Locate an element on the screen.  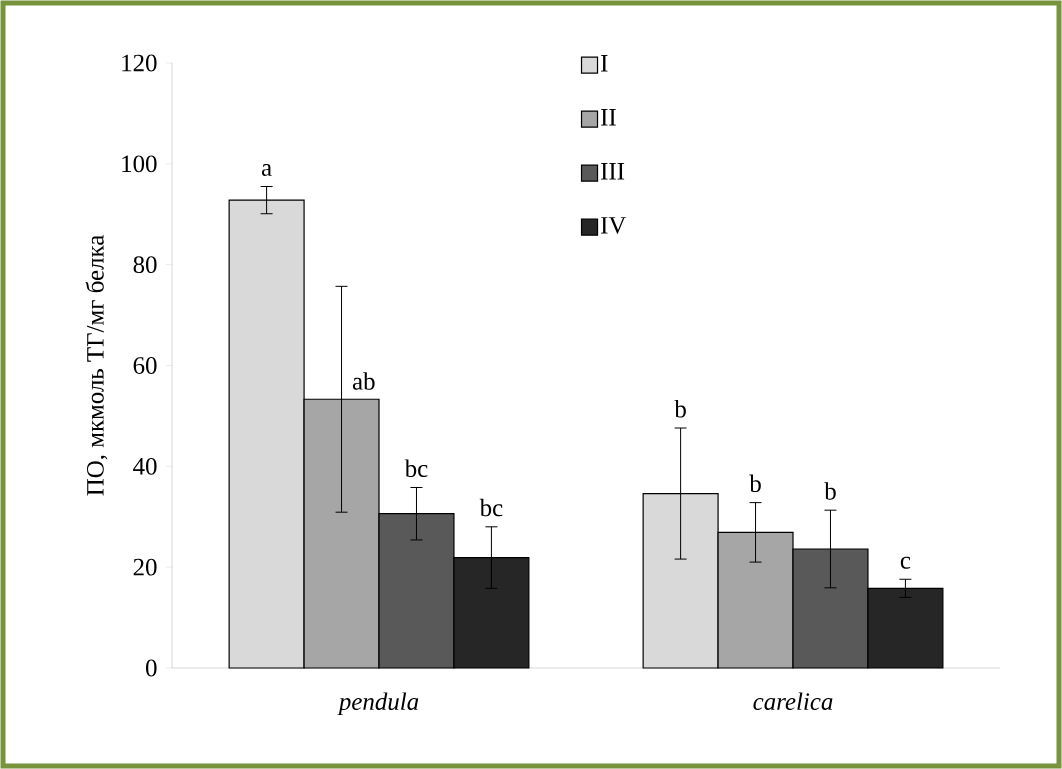
y-tick-label: 100 is located at coordinates (139, 164).